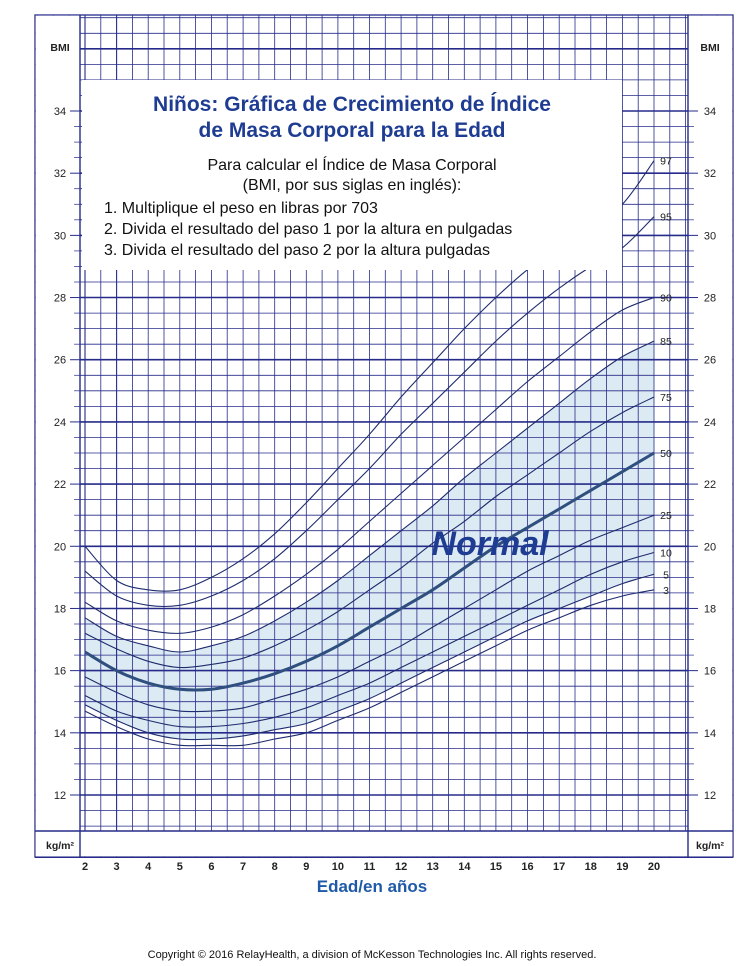 Image resolution: width=744 pixels, height=966 pixels. Describe the element at coordinates (241, 208) in the screenshot. I see `instruction-step-1: 1. Multiplique el peso en libras por 703` at that location.